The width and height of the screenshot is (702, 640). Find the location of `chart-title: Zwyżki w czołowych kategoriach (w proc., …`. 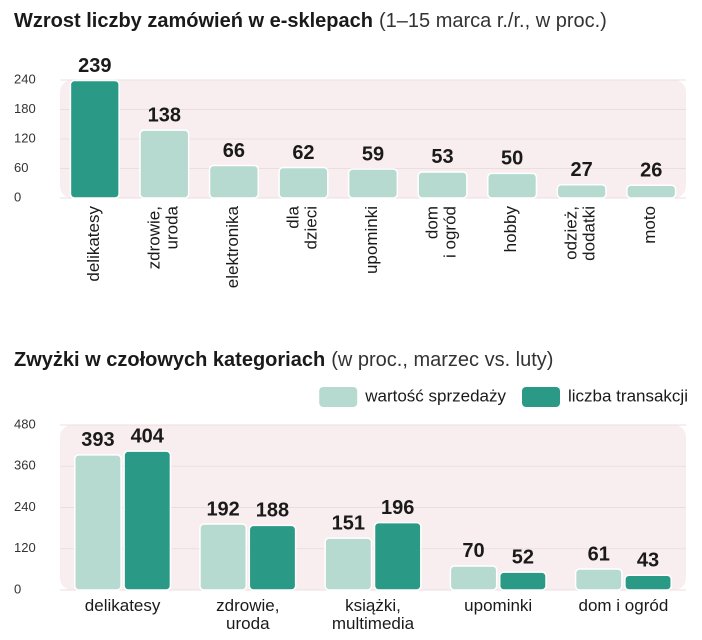

chart-title: Zwyżki w czołowych kategoriach (w proc., … is located at coordinates (283, 360).